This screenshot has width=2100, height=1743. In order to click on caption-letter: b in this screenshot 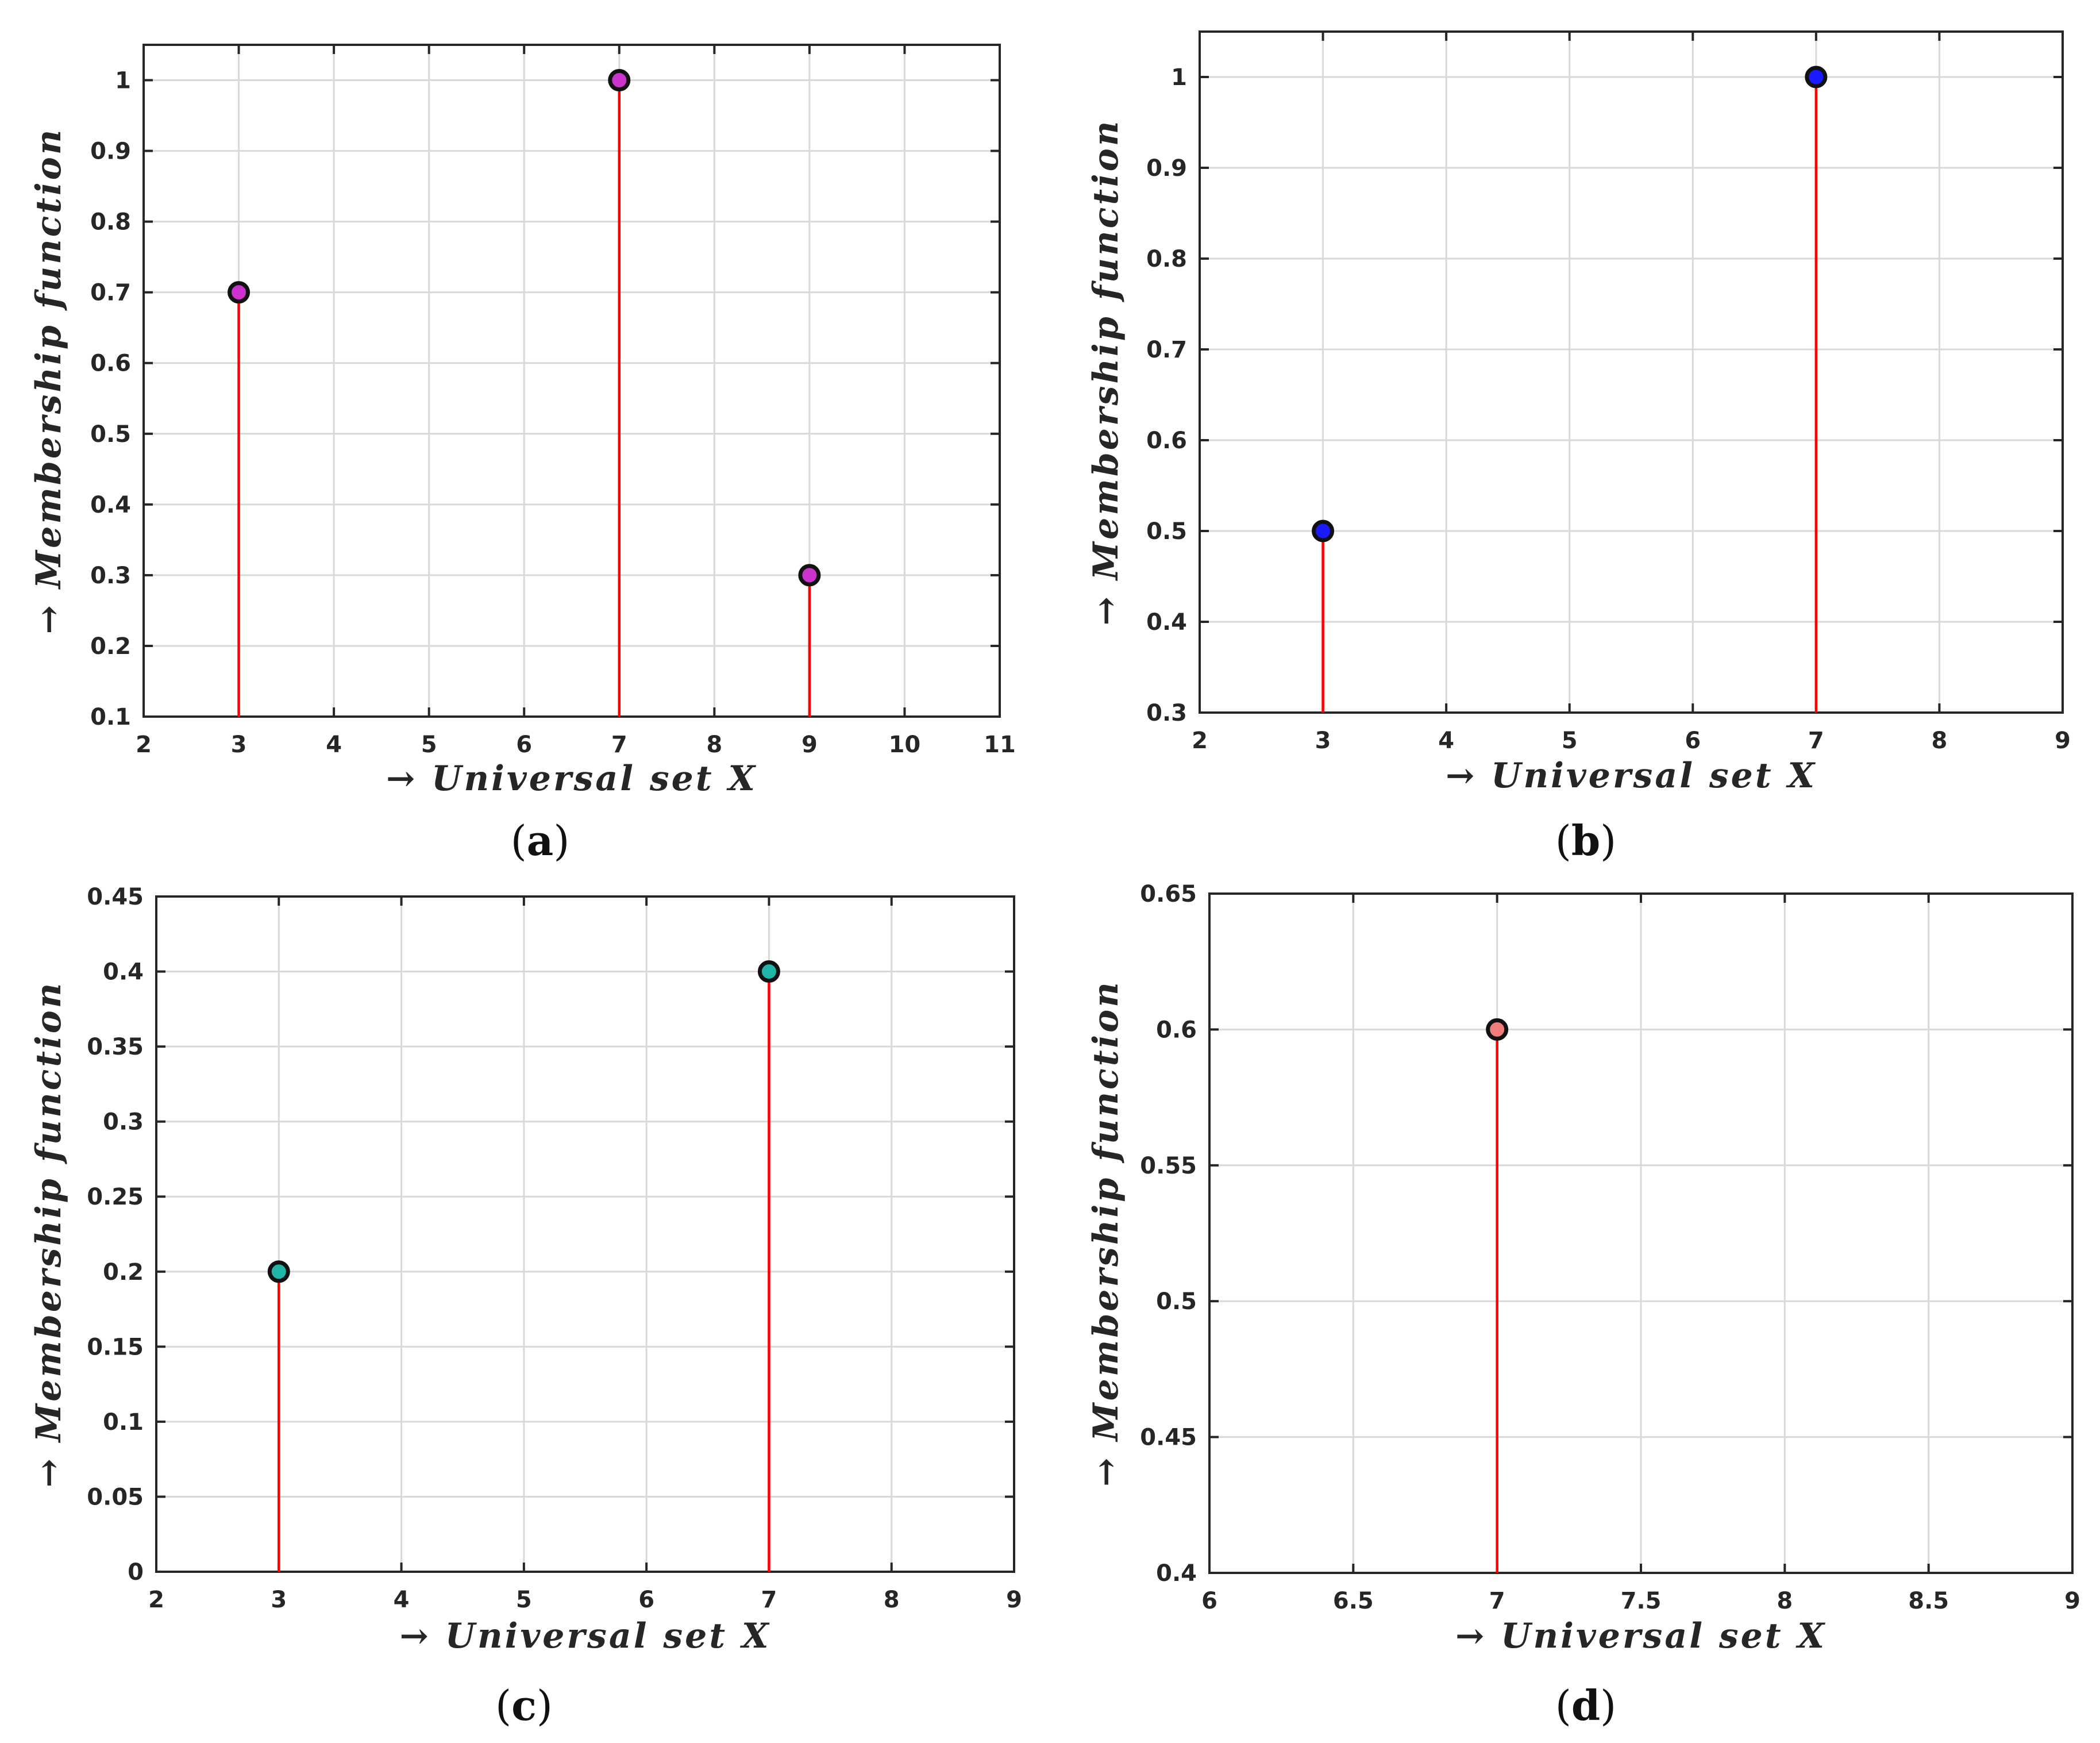, I will do `click(1586, 840)`.